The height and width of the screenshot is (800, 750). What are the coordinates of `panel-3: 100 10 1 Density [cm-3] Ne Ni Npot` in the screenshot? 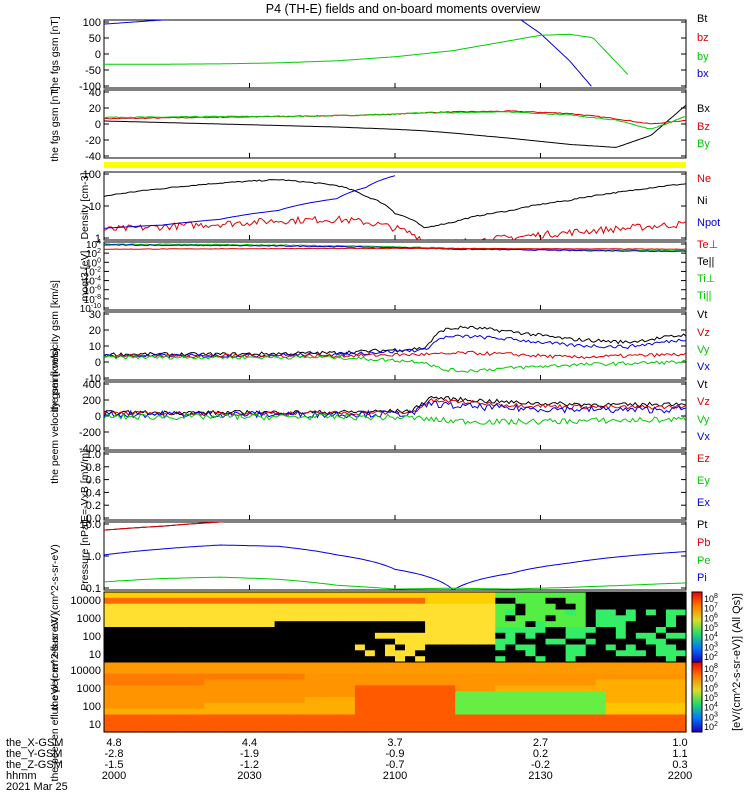 It's located at (399, 207).